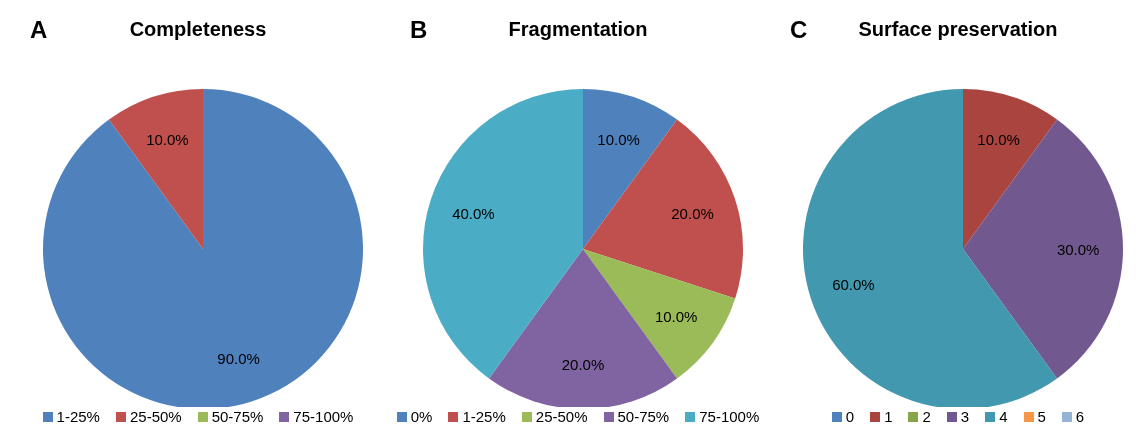  What do you see at coordinates (799, 30) in the screenshot?
I see `text: C` at bounding box center [799, 30].